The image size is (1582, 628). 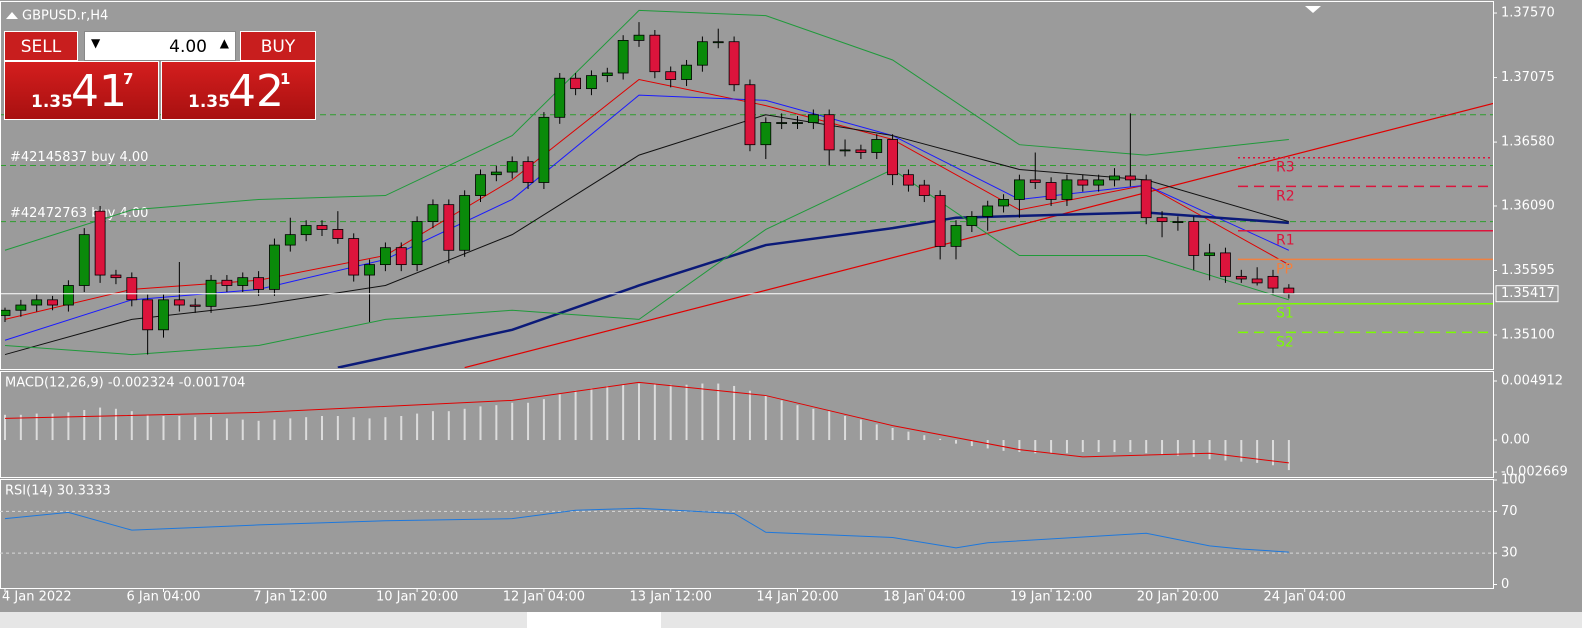 I want to click on price-tag, so click(x=1527, y=294).